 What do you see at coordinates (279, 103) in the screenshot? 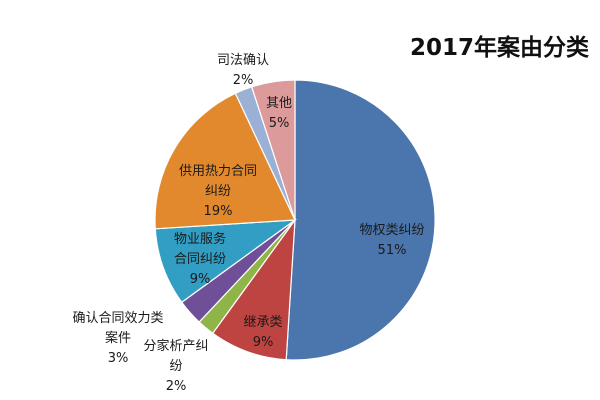
I see `slice-name-label: 其他` at bounding box center [279, 103].